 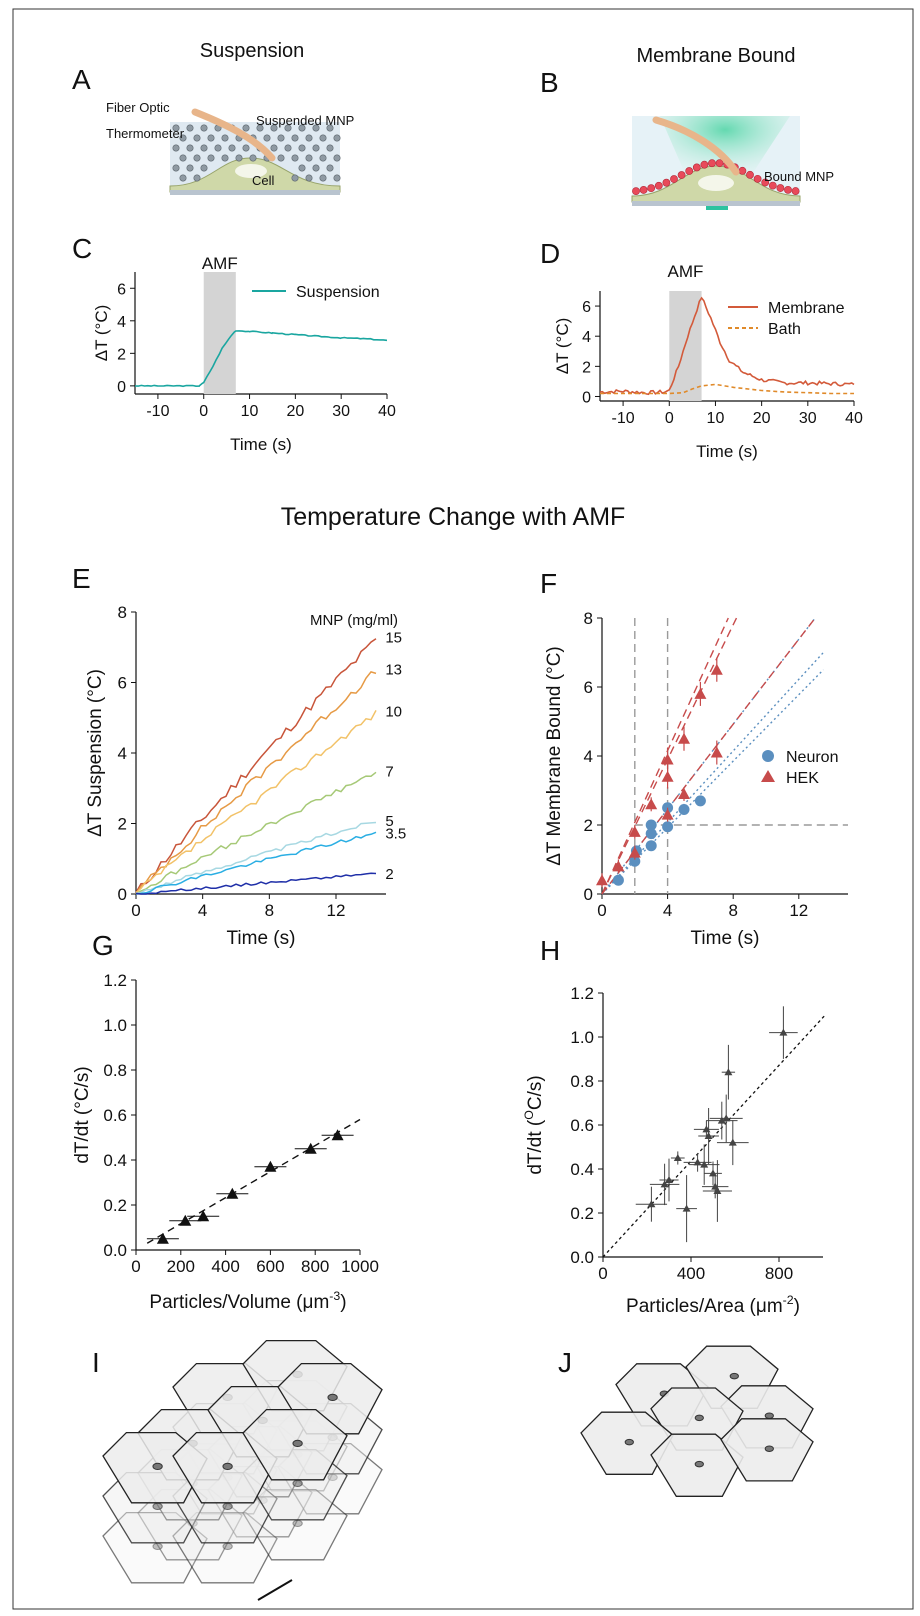 What do you see at coordinates (253, 1181) in the screenshot?
I see `fit-line` at bounding box center [253, 1181].